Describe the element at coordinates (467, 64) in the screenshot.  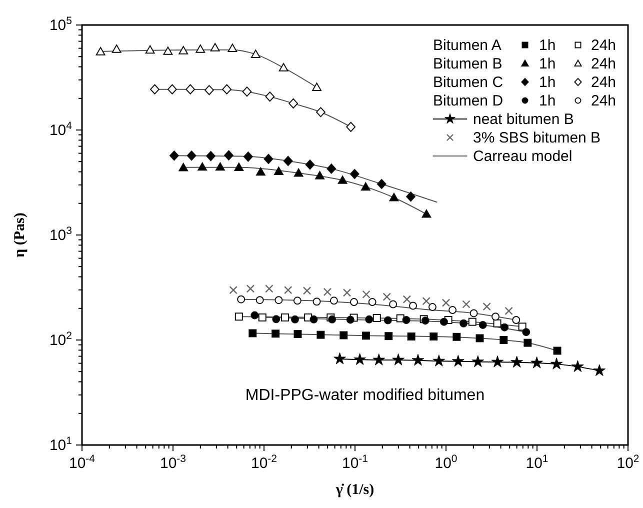
I see `annotation: Bitumen B` at that location.